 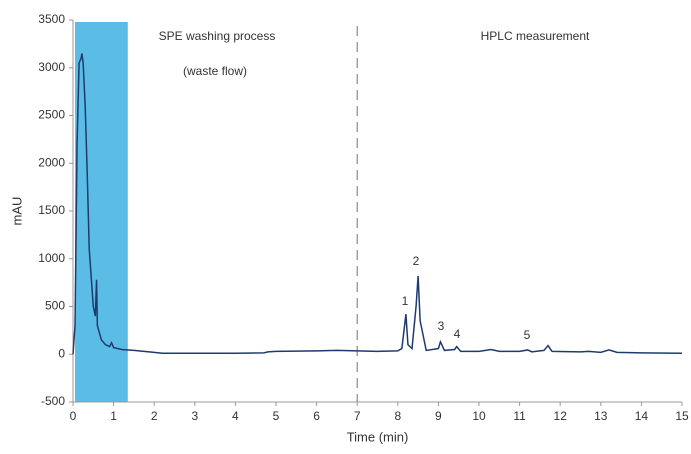 What do you see at coordinates (357, 416) in the screenshot?
I see `x-tick-label: 7` at bounding box center [357, 416].